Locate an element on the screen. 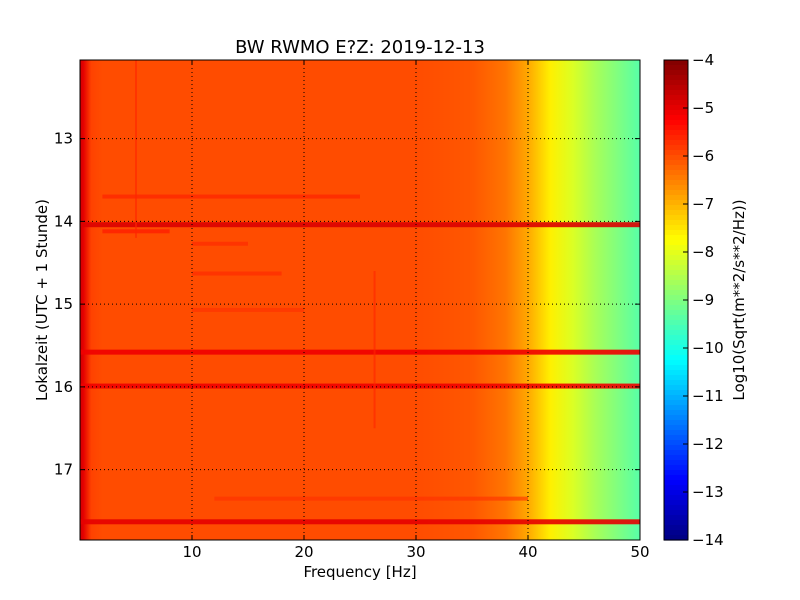  colorbar is located at coordinates (676, 300).